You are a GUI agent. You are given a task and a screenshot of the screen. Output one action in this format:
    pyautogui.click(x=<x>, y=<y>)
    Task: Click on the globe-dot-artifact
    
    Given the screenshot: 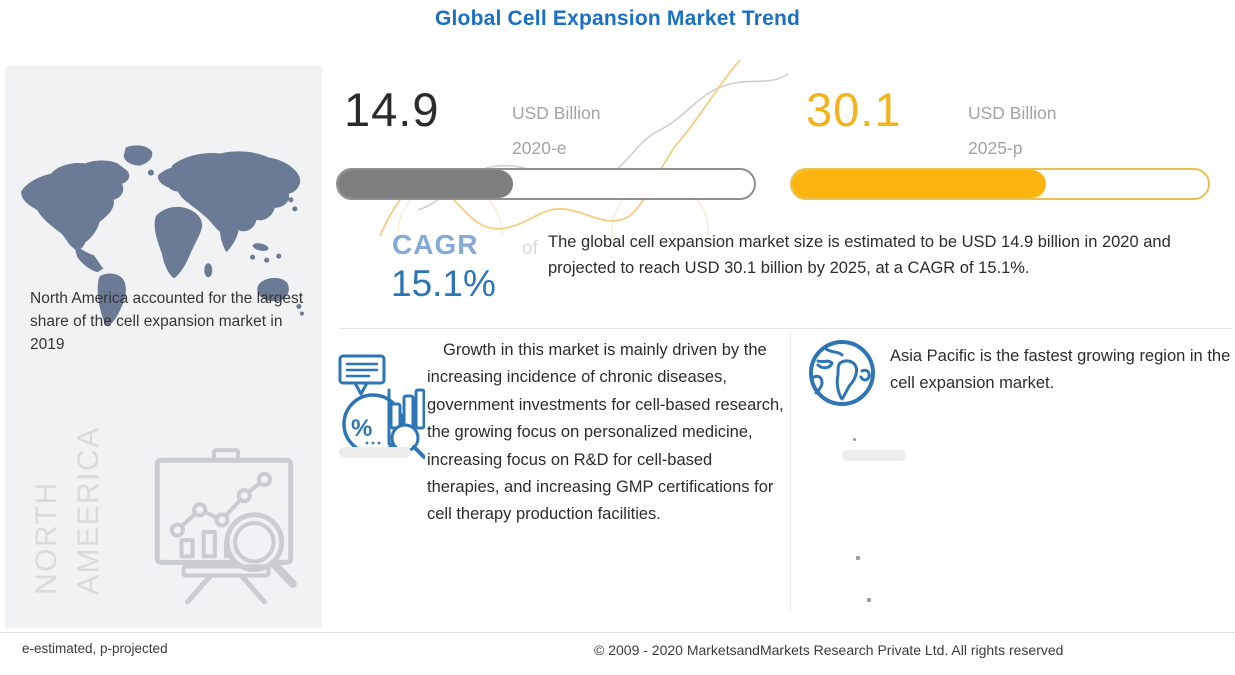 What is the action you would take?
    pyautogui.click(x=854, y=439)
    